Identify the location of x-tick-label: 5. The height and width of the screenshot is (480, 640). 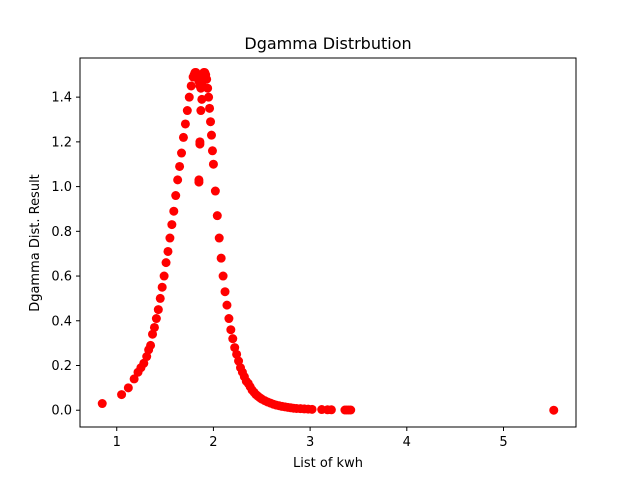
(503, 442).